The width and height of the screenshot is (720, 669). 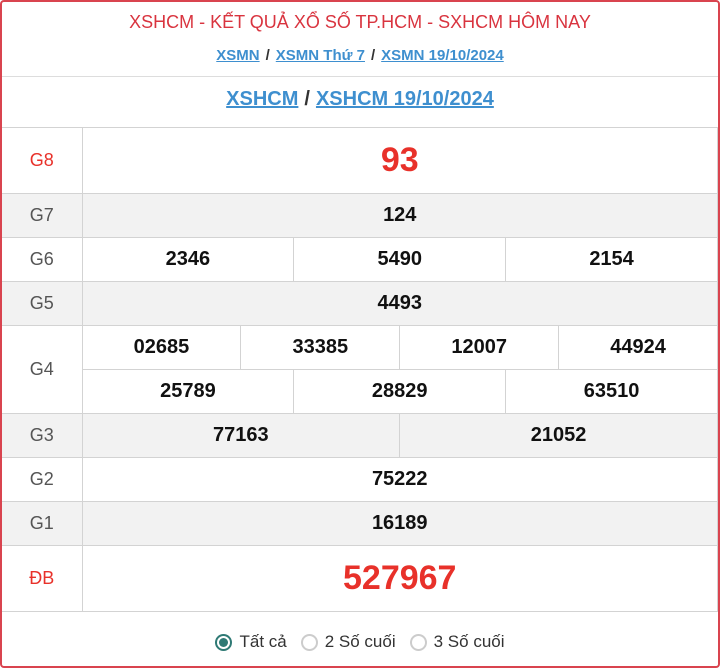 What do you see at coordinates (479, 347) in the screenshot?
I see `prize-number: 12007` at bounding box center [479, 347].